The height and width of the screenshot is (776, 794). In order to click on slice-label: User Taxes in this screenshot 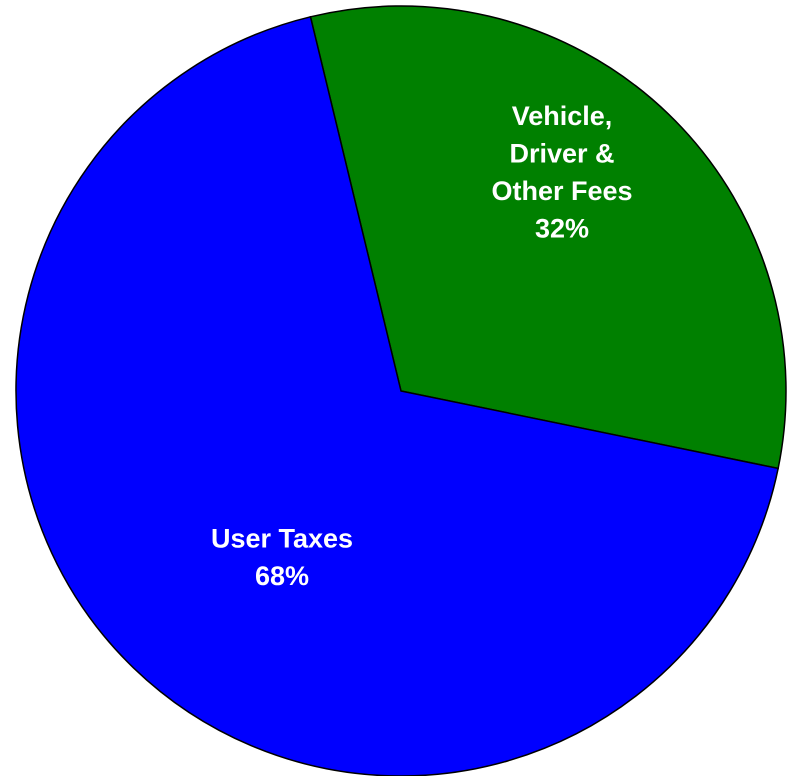, I will do `click(282, 538)`.